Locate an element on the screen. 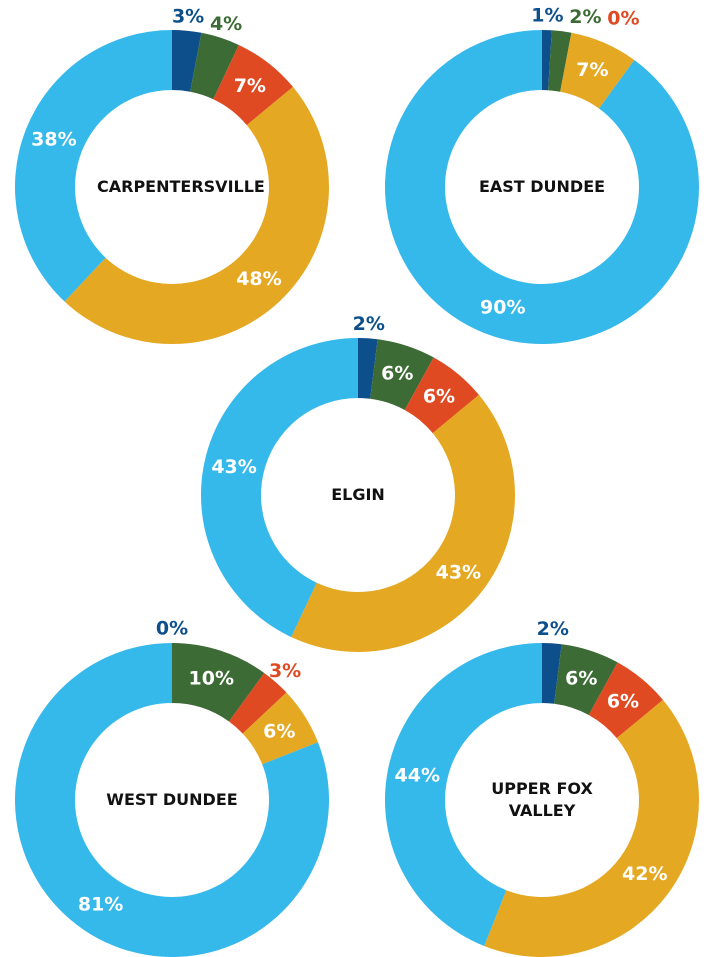 The image size is (713, 957). value-label: 44% is located at coordinates (417, 776).